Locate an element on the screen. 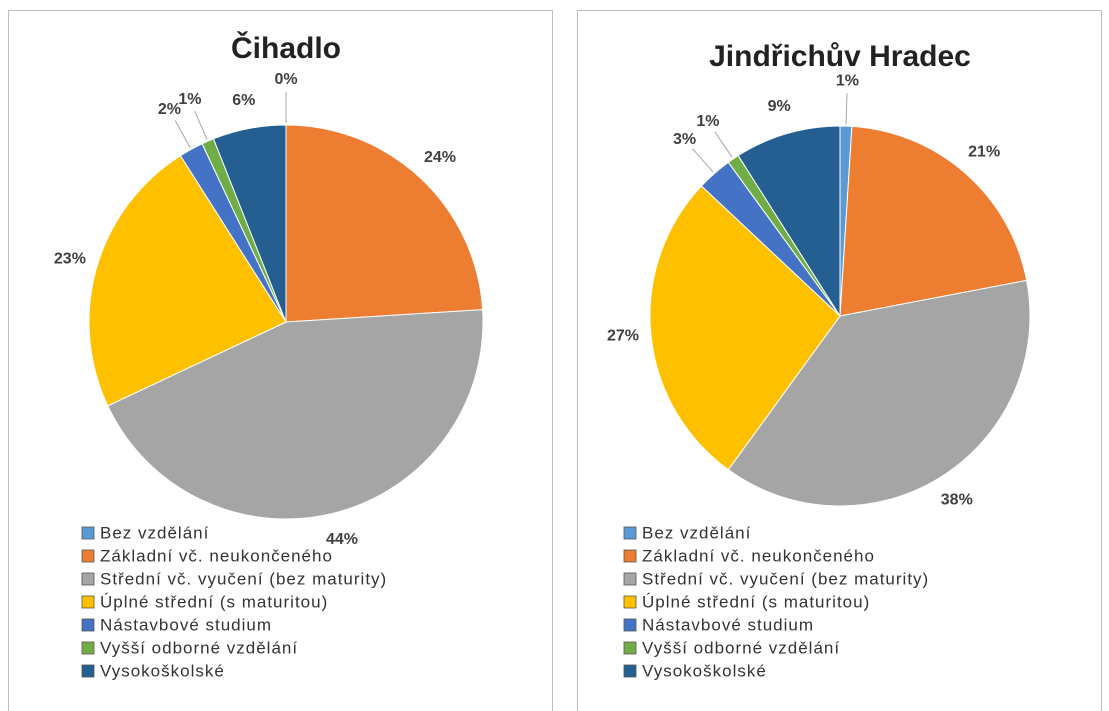 Image resolution: width=1109 pixels, height=711 pixels. data-label: 3% is located at coordinates (684, 139).